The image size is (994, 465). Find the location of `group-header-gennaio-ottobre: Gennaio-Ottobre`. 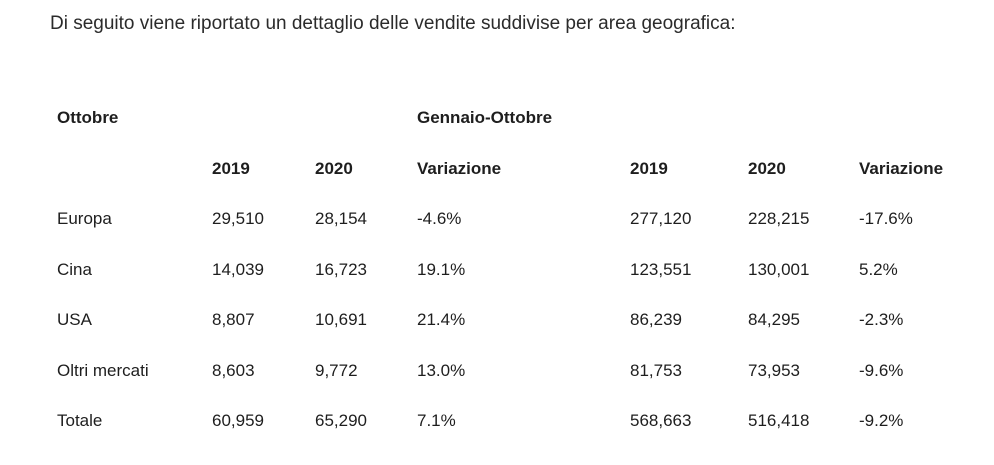

group-header-gennaio-ottobre: Gennaio-Ottobre is located at coordinates (485, 118).